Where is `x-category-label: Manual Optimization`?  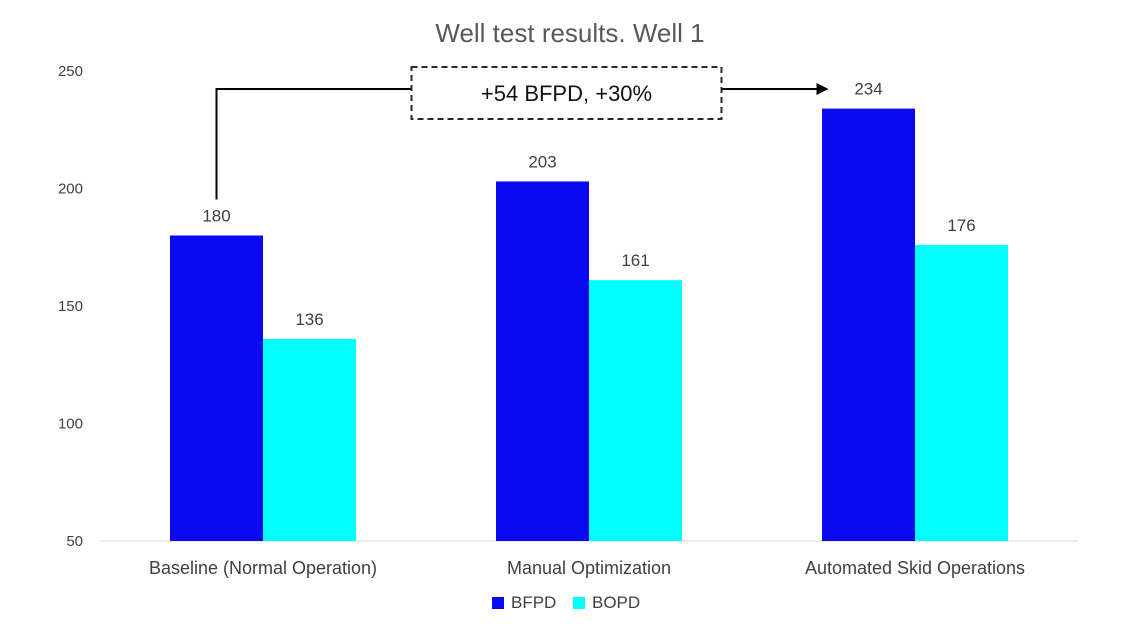
x-category-label: Manual Optimization is located at coordinates (589, 568).